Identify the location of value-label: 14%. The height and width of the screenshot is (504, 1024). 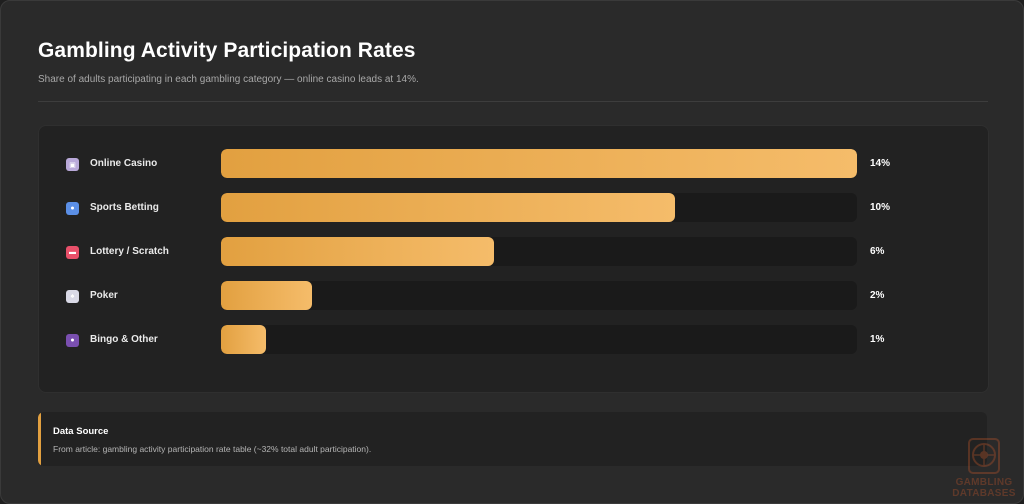
(880, 163).